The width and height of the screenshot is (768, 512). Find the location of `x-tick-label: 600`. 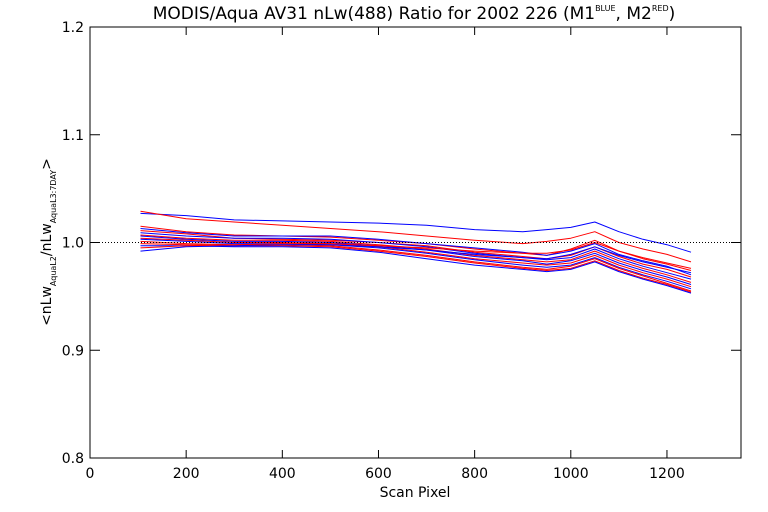

x-tick-label: 600 is located at coordinates (378, 474).